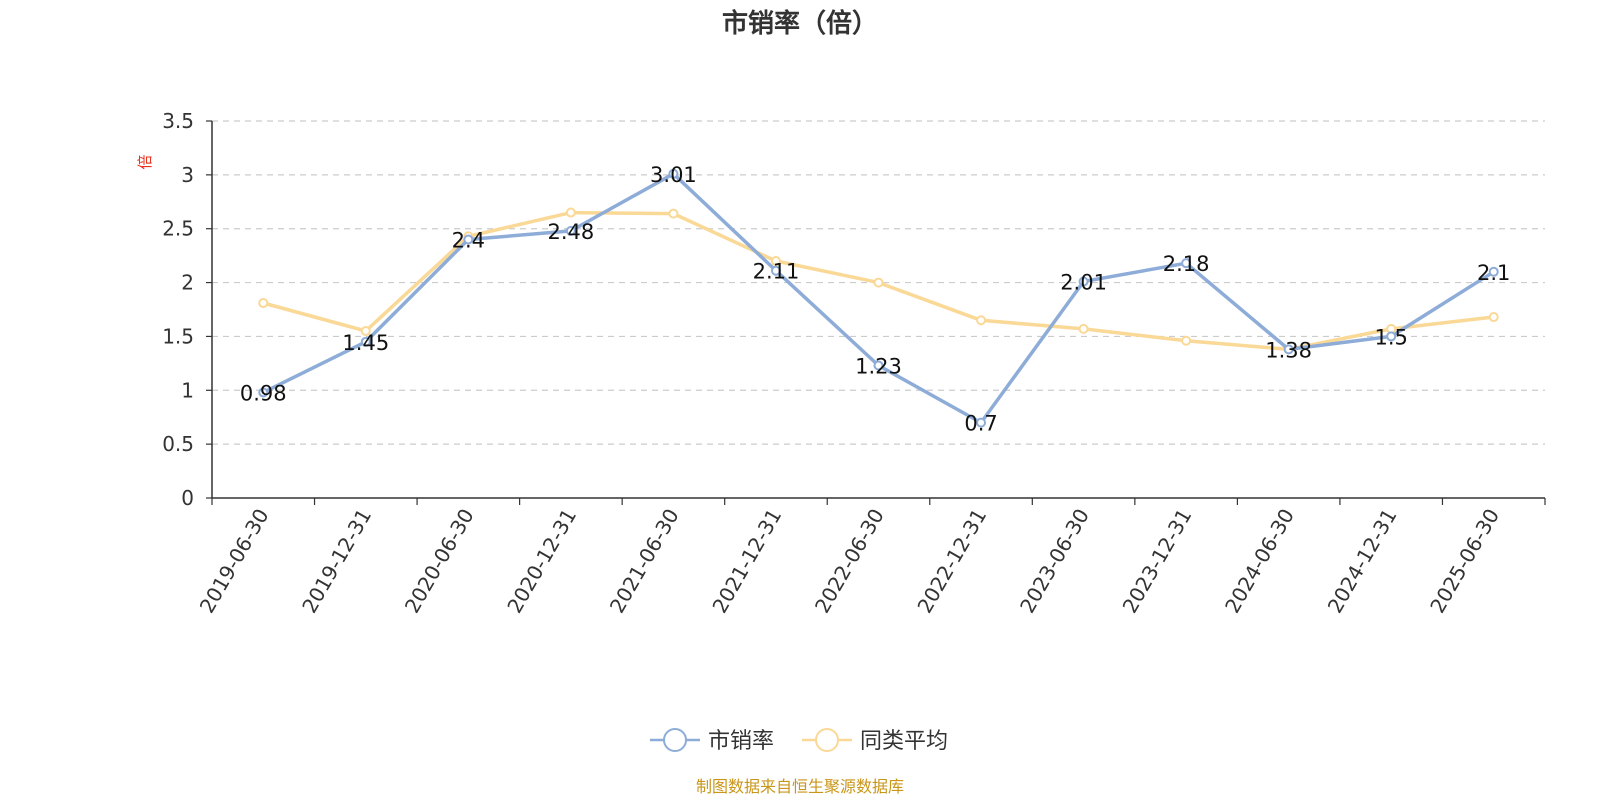 This screenshot has height=800, width=1600. What do you see at coordinates (1157, 561) in the screenshot?
I see `x-tick-label: 2023-12-31` at bounding box center [1157, 561].